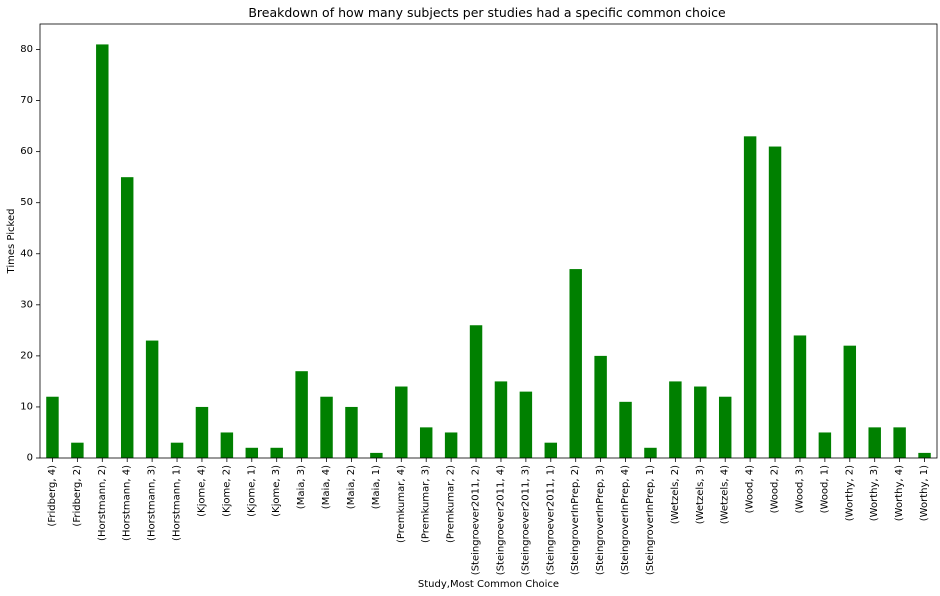 This screenshot has width=940, height=596. I want to click on y-tick-label: 70, so click(26, 100).